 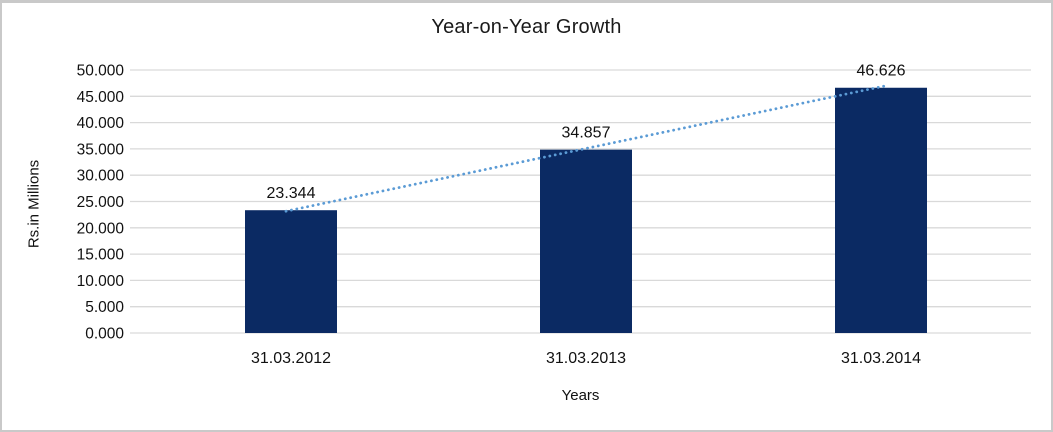 I want to click on y-tick-label: 35.000, so click(x=101, y=149).